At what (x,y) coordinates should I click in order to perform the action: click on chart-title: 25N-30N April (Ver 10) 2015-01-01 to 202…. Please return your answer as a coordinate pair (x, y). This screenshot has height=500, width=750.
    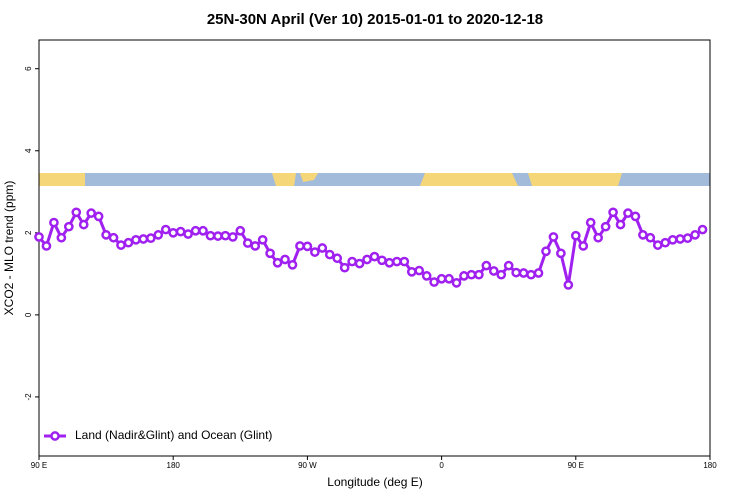
    Looking at the image, I should click on (375, 19).